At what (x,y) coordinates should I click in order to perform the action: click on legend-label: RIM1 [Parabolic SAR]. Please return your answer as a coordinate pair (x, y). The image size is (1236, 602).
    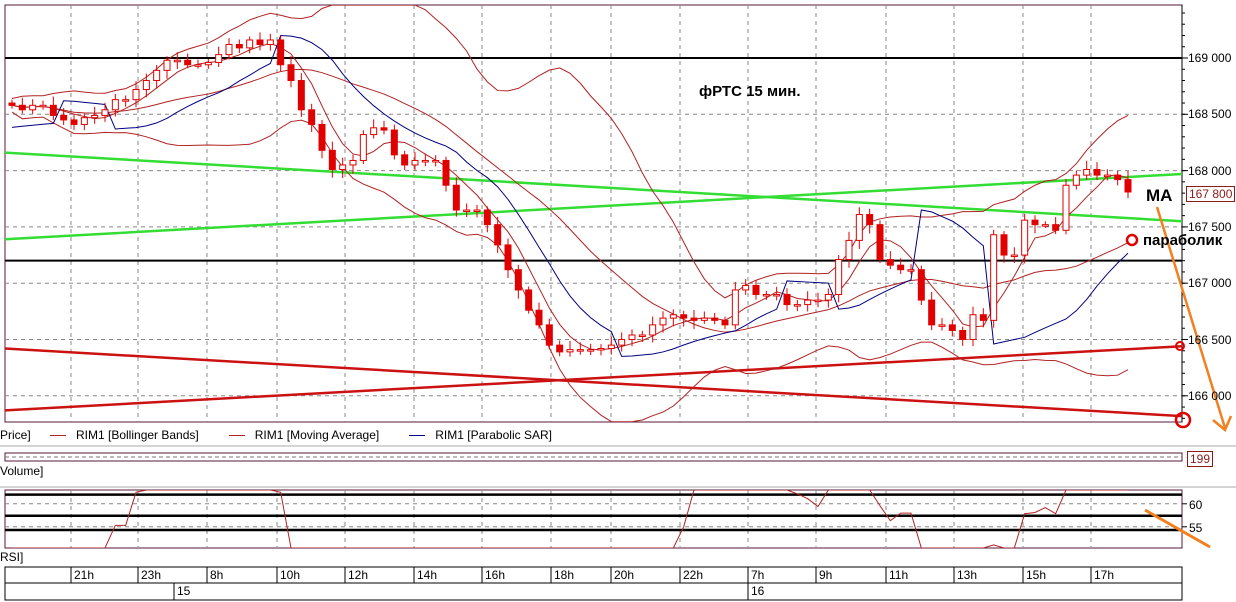
    Looking at the image, I should click on (493, 435).